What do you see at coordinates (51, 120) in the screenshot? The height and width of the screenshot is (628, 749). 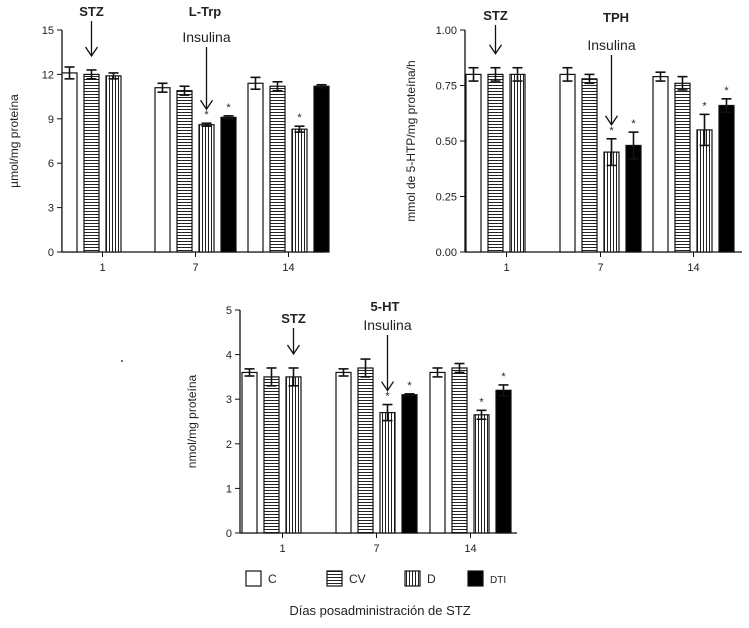 I see `y-tick-label: 9` at bounding box center [51, 120].